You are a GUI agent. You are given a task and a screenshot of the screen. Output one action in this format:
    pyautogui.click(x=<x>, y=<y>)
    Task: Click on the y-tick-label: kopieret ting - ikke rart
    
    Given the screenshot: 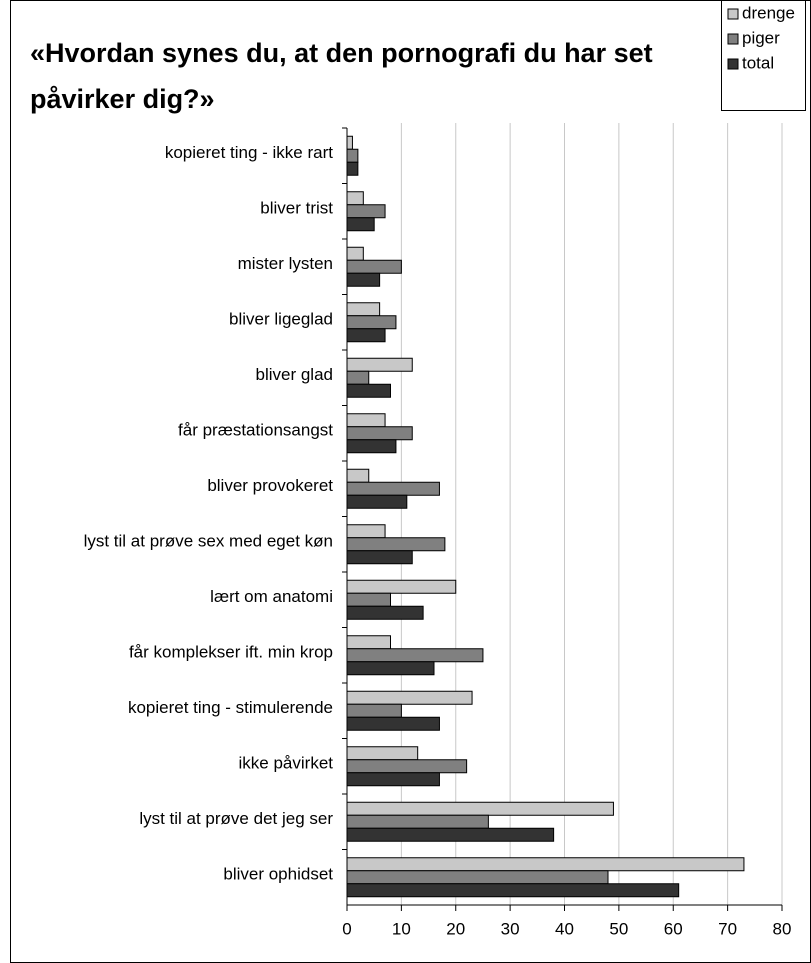 What is the action you would take?
    pyautogui.click(x=249, y=152)
    